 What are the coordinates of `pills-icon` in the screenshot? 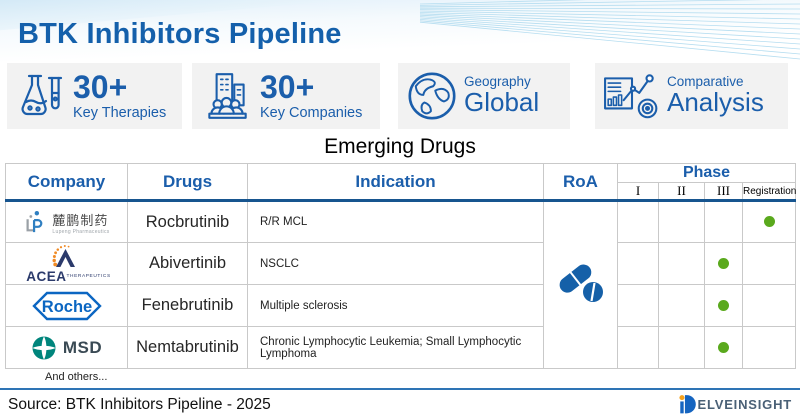 It's located at (581, 283).